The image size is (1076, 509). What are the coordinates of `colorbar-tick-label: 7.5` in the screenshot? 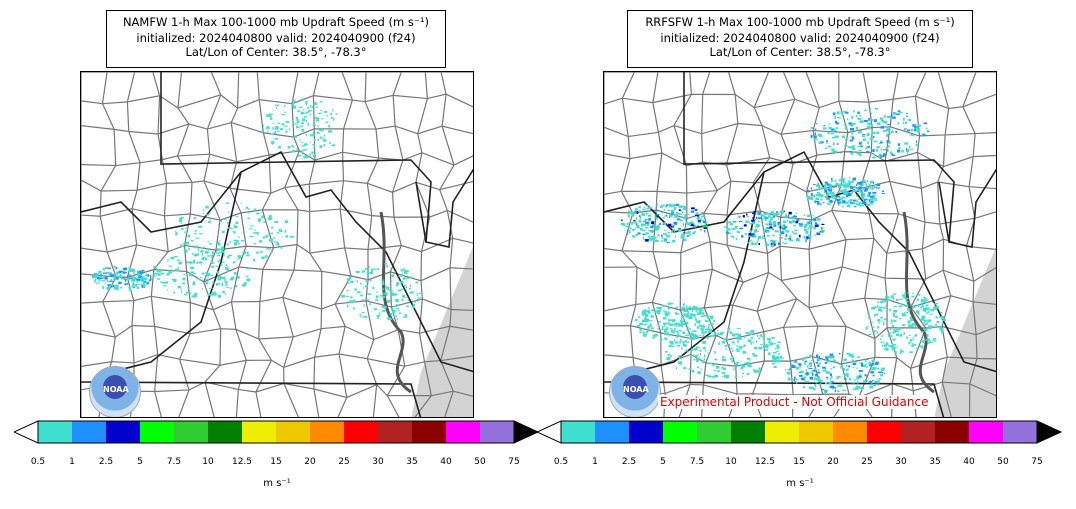 It's located at (697, 462).